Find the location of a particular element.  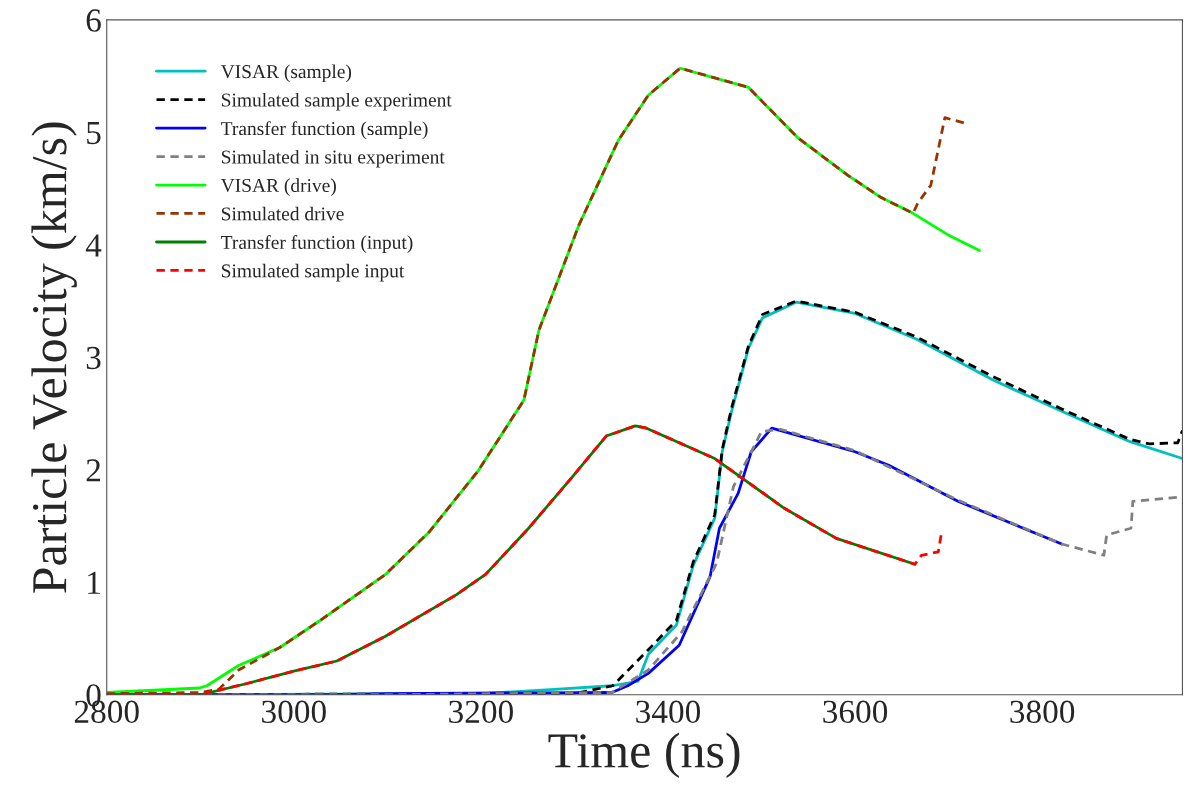

x-tick-label: 3200 is located at coordinates (481, 712).